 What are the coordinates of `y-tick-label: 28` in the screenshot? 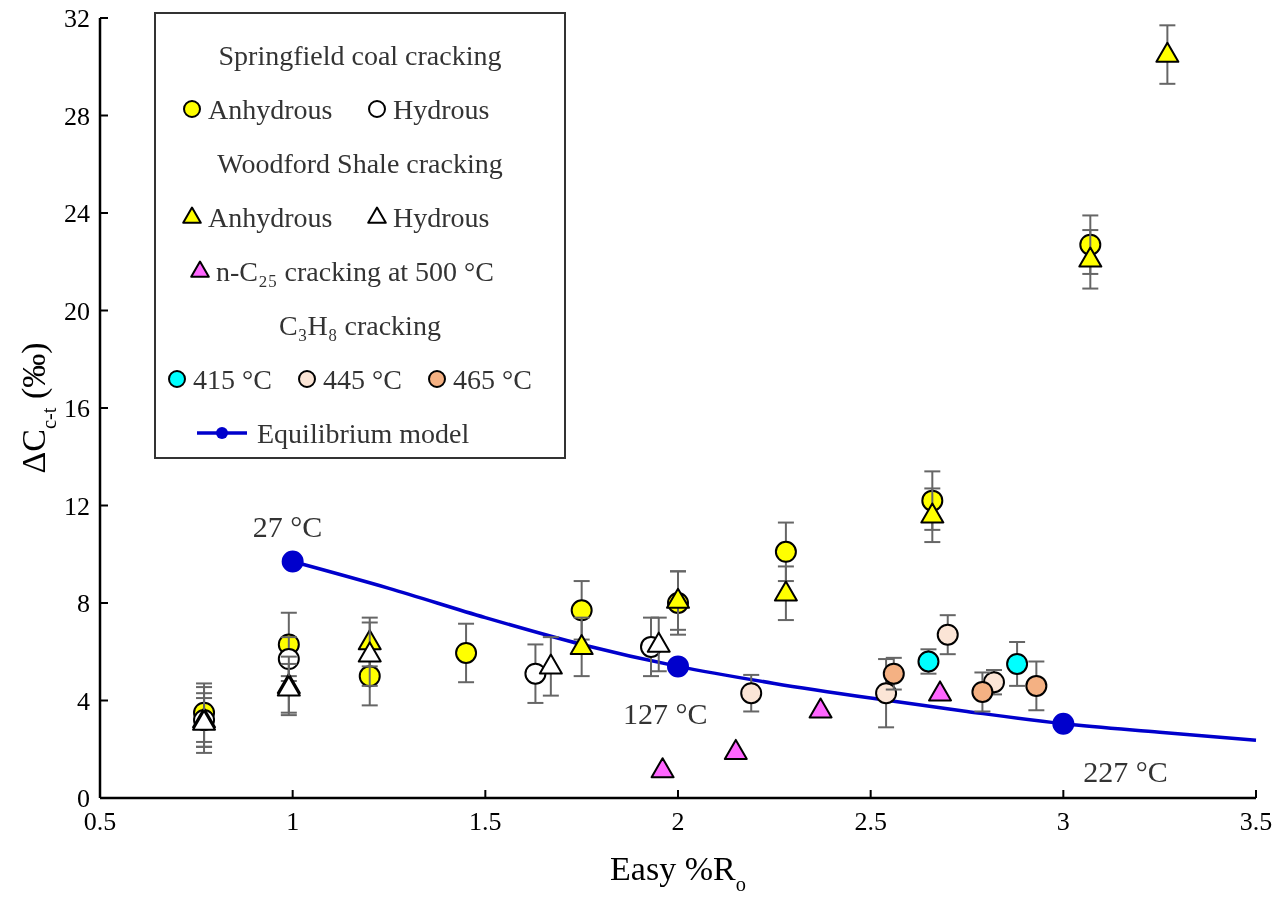 It's located at (77, 116).